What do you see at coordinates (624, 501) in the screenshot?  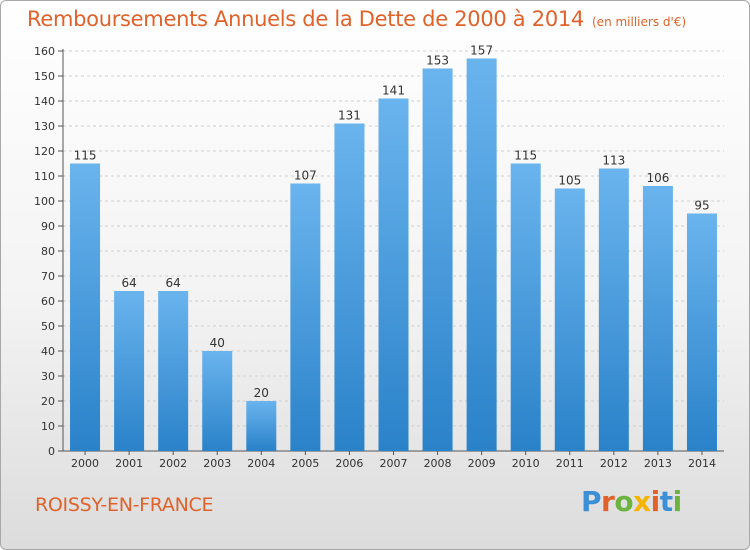 I see `logo-letter: o` at bounding box center [624, 501].